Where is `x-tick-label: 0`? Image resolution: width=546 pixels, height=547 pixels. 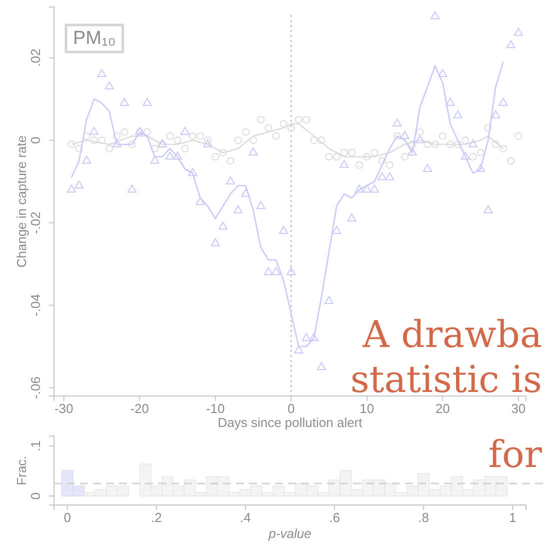 x-tick-label: 0 is located at coordinates (291, 408).